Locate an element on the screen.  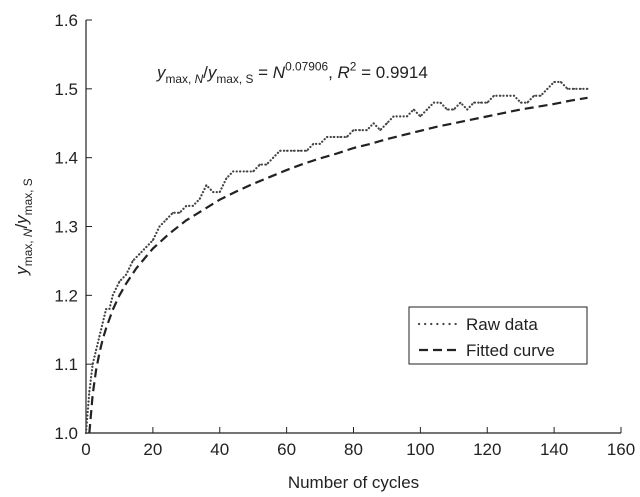
x-tick-label: 40 is located at coordinates (219, 449).